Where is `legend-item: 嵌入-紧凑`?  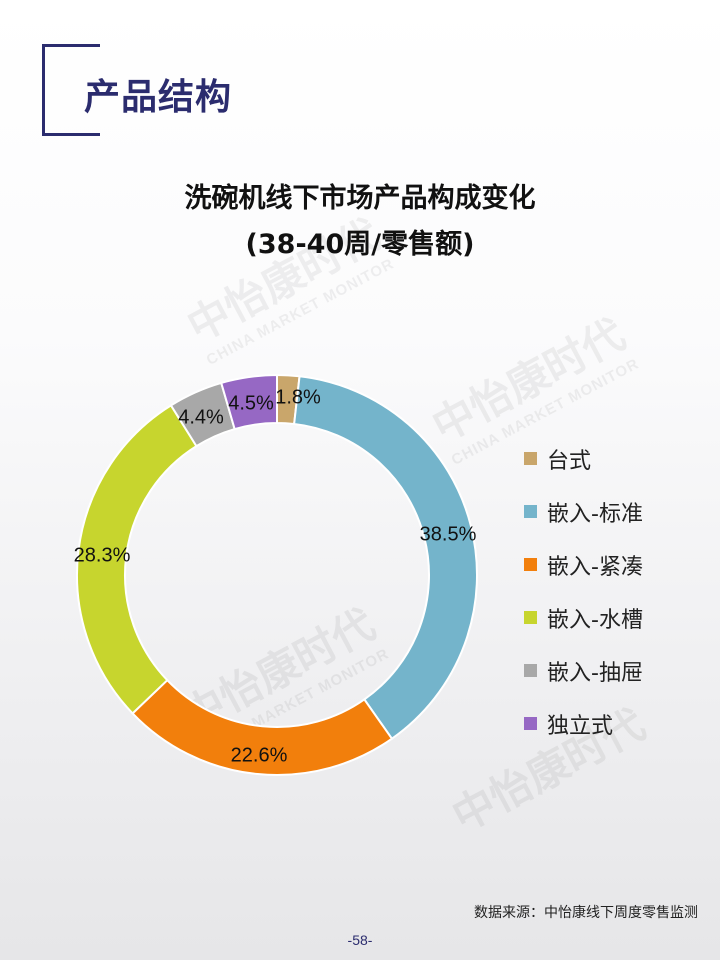 legend-item: 嵌入-紧凑 is located at coordinates (583, 564).